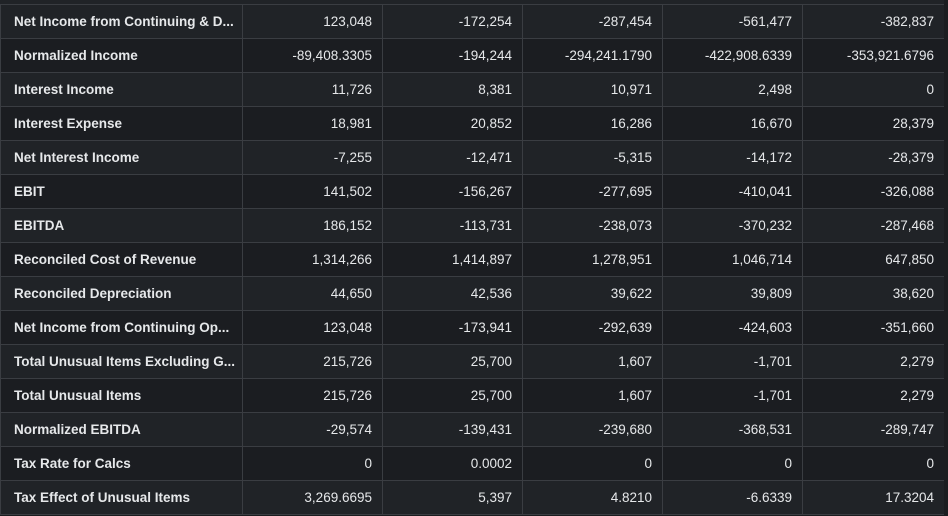  Describe the element at coordinates (313, 89) in the screenshot. I see `value-cell: 11,726` at that location.